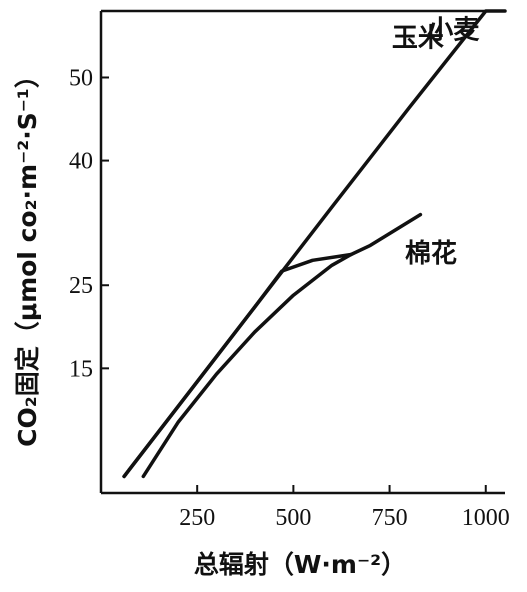  Describe the element at coordinates (431, 254) in the screenshot. I see `series-label-2: 棉花` at that location.